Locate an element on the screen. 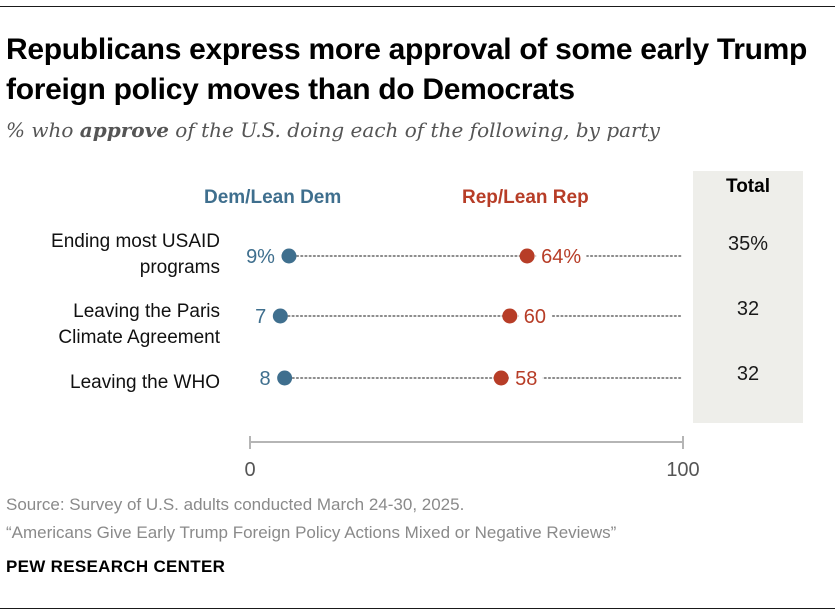  row-label-line: programs is located at coordinates (179, 267).